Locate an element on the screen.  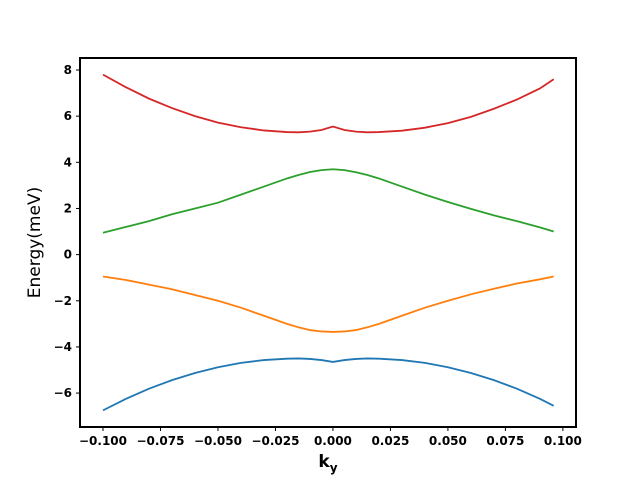
x-tick-label: −0.100 is located at coordinates (103, 441).